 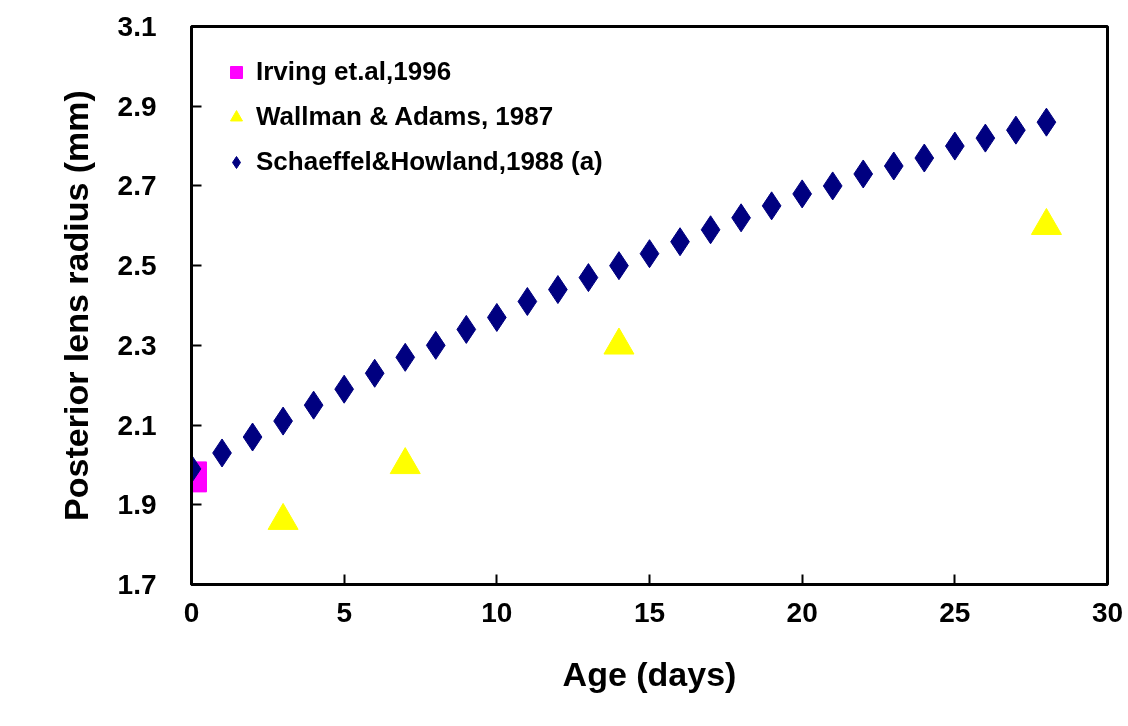 I want to click on y-tick-label: 2.5, so click(x=137, y=266).